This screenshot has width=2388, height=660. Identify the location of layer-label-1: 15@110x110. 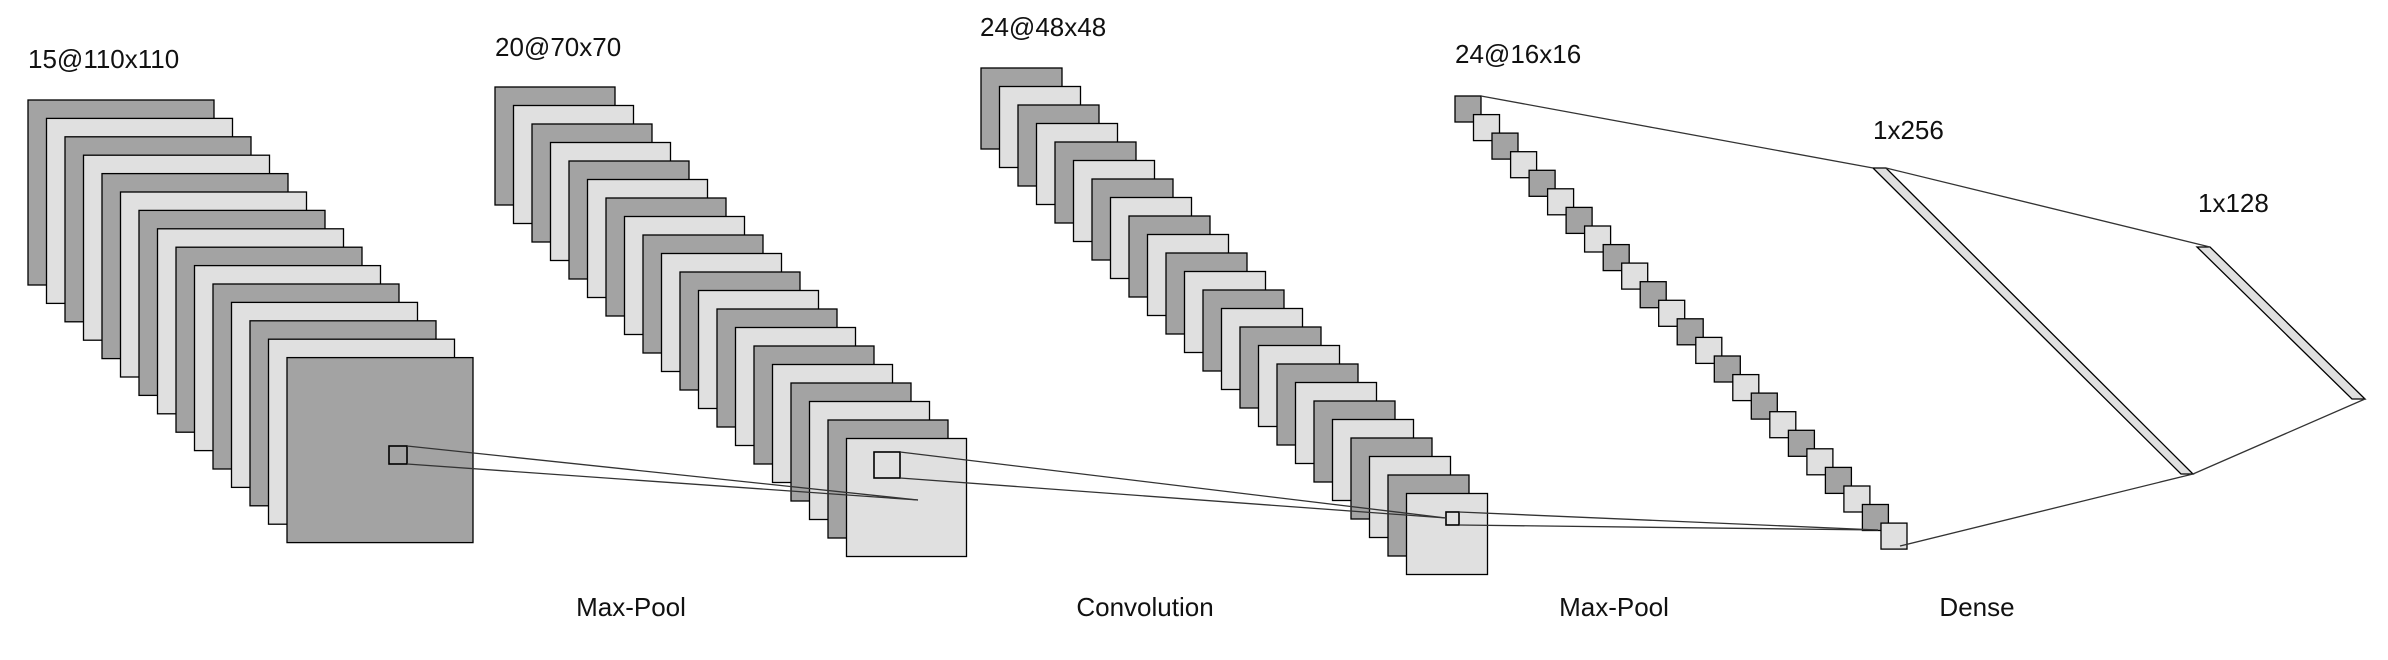
(103, 59).